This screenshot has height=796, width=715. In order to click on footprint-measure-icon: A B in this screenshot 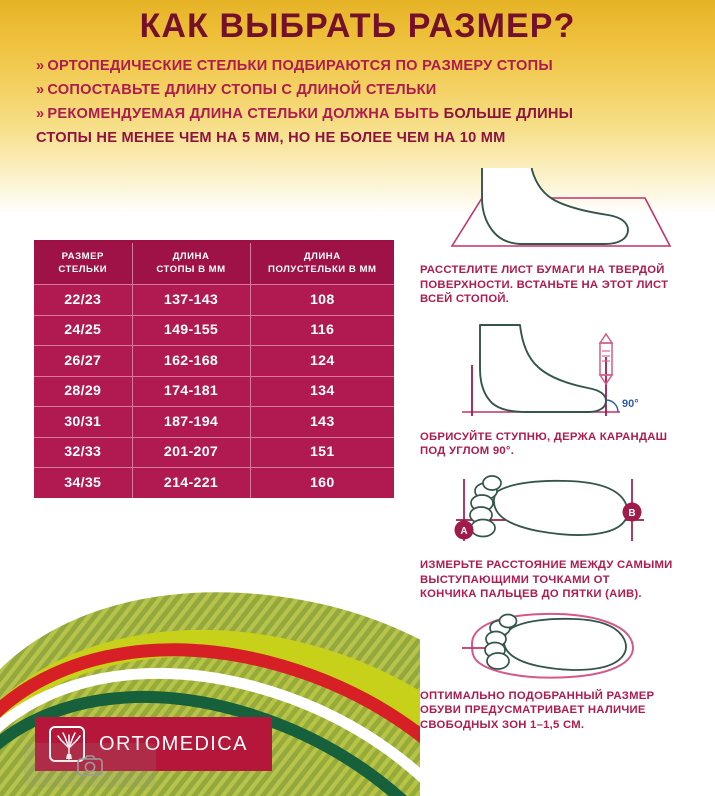, I will do `click(549, 508)`.